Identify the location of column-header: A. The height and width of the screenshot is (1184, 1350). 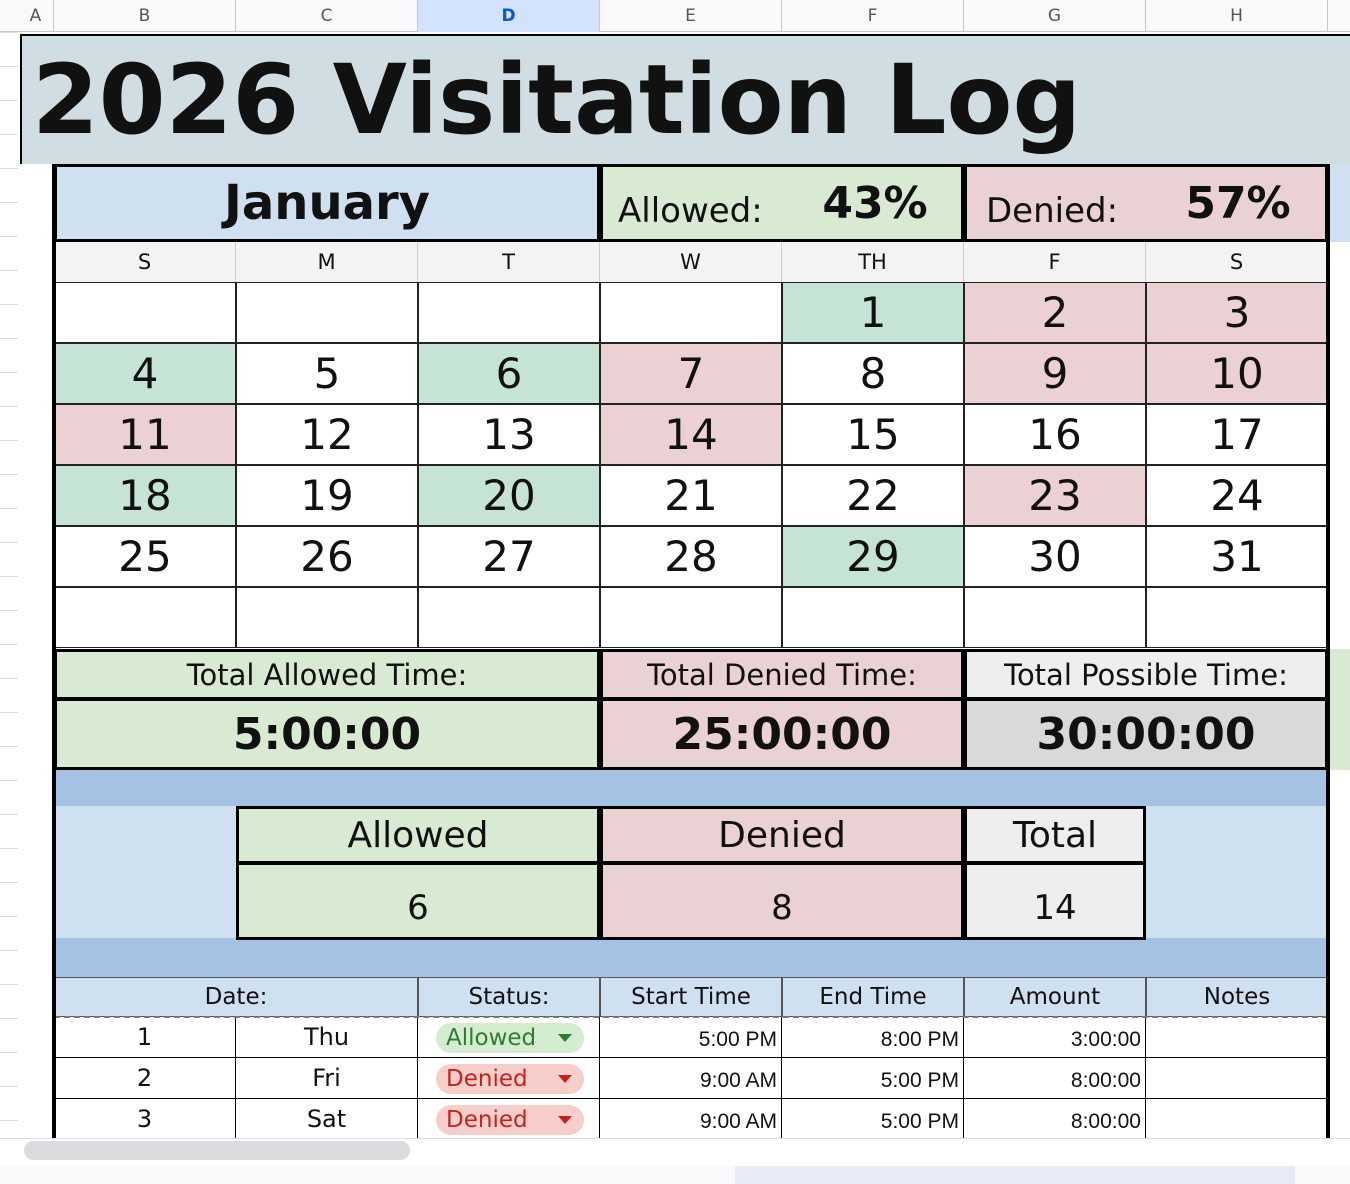
(36, 16).